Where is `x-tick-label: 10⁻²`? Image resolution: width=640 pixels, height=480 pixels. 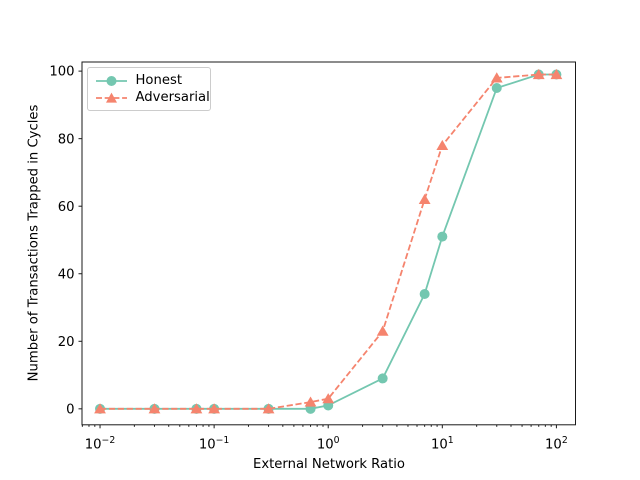
x-tick-label: 10⁻² is located at coordinates (100, 444).